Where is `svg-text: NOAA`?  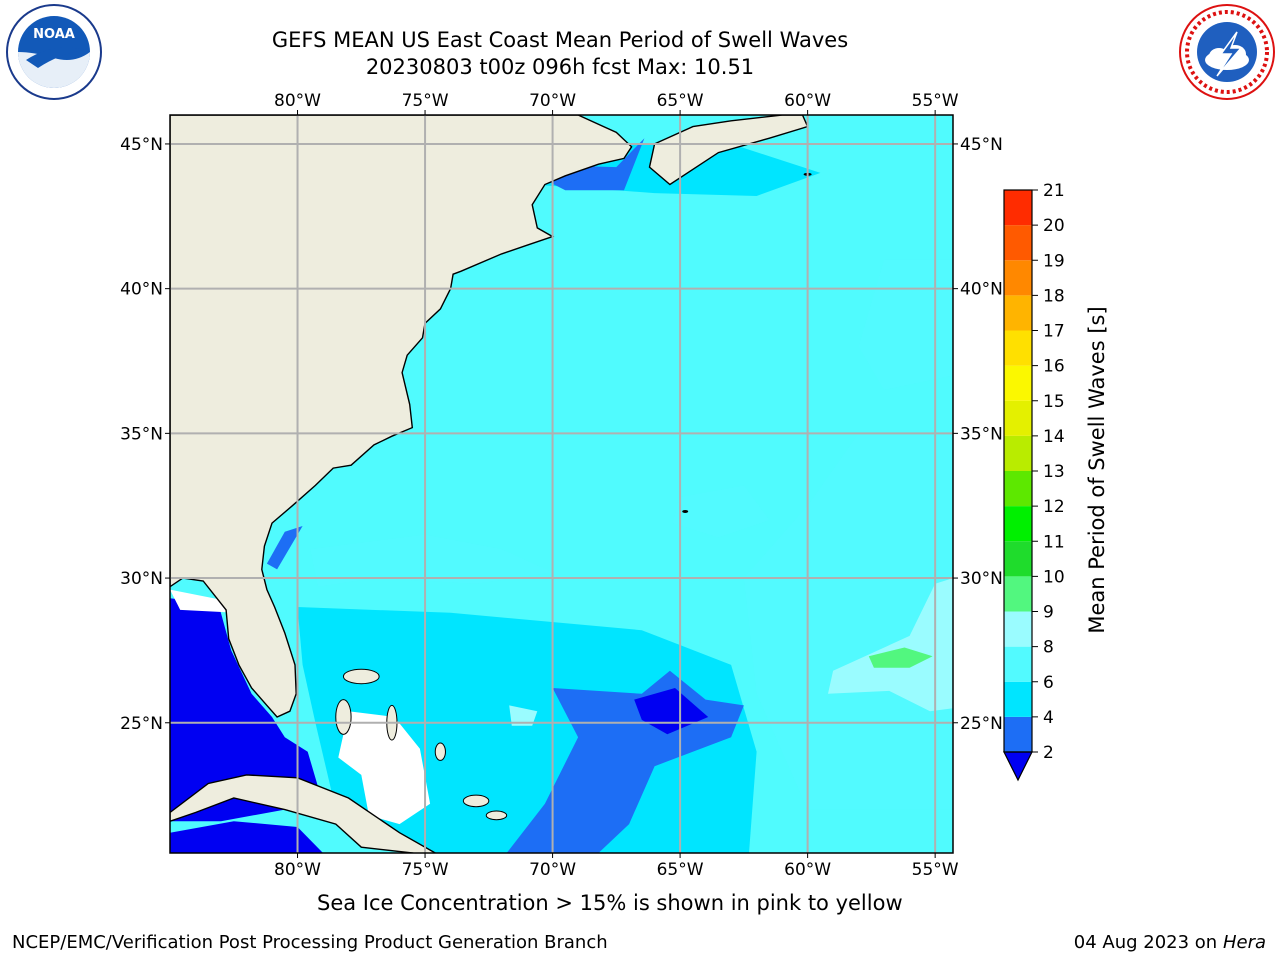 svg-text: NOAA is located at coordinates (54, 34).